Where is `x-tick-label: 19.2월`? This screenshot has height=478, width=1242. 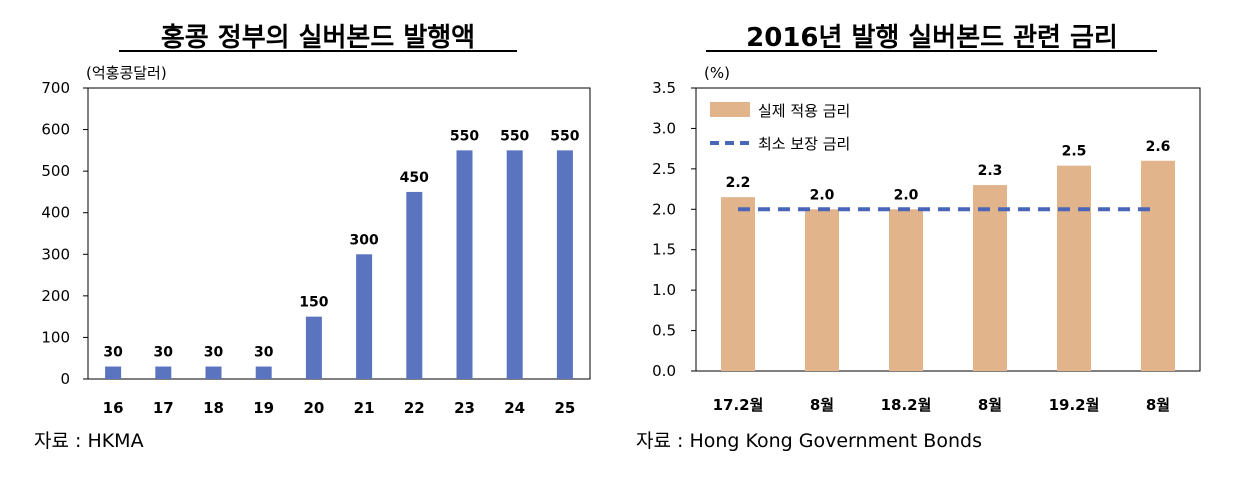
x-tick-label: 19.2월 is located at coordinates (1074, 405).